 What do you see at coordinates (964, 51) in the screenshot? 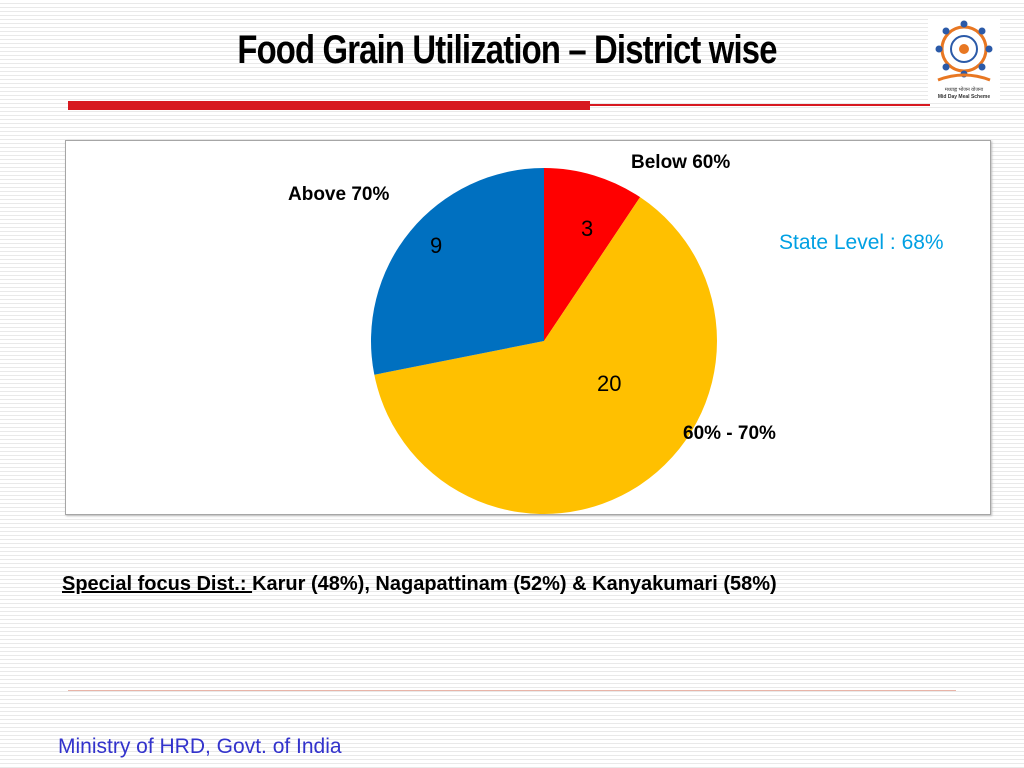
I see `logo-emblem-icon` at bounding box center [964, 51].